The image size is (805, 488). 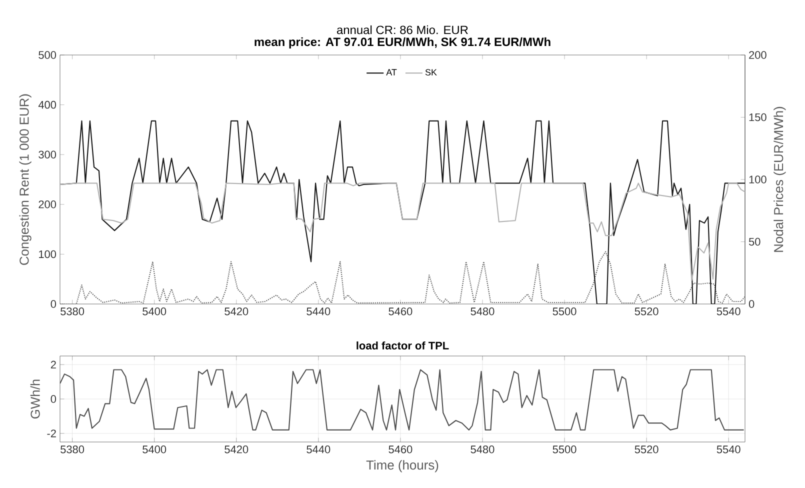 I want to click on y2-axis-title: Nodal Prices (EUR/MWh), so click(x=780, y=179).